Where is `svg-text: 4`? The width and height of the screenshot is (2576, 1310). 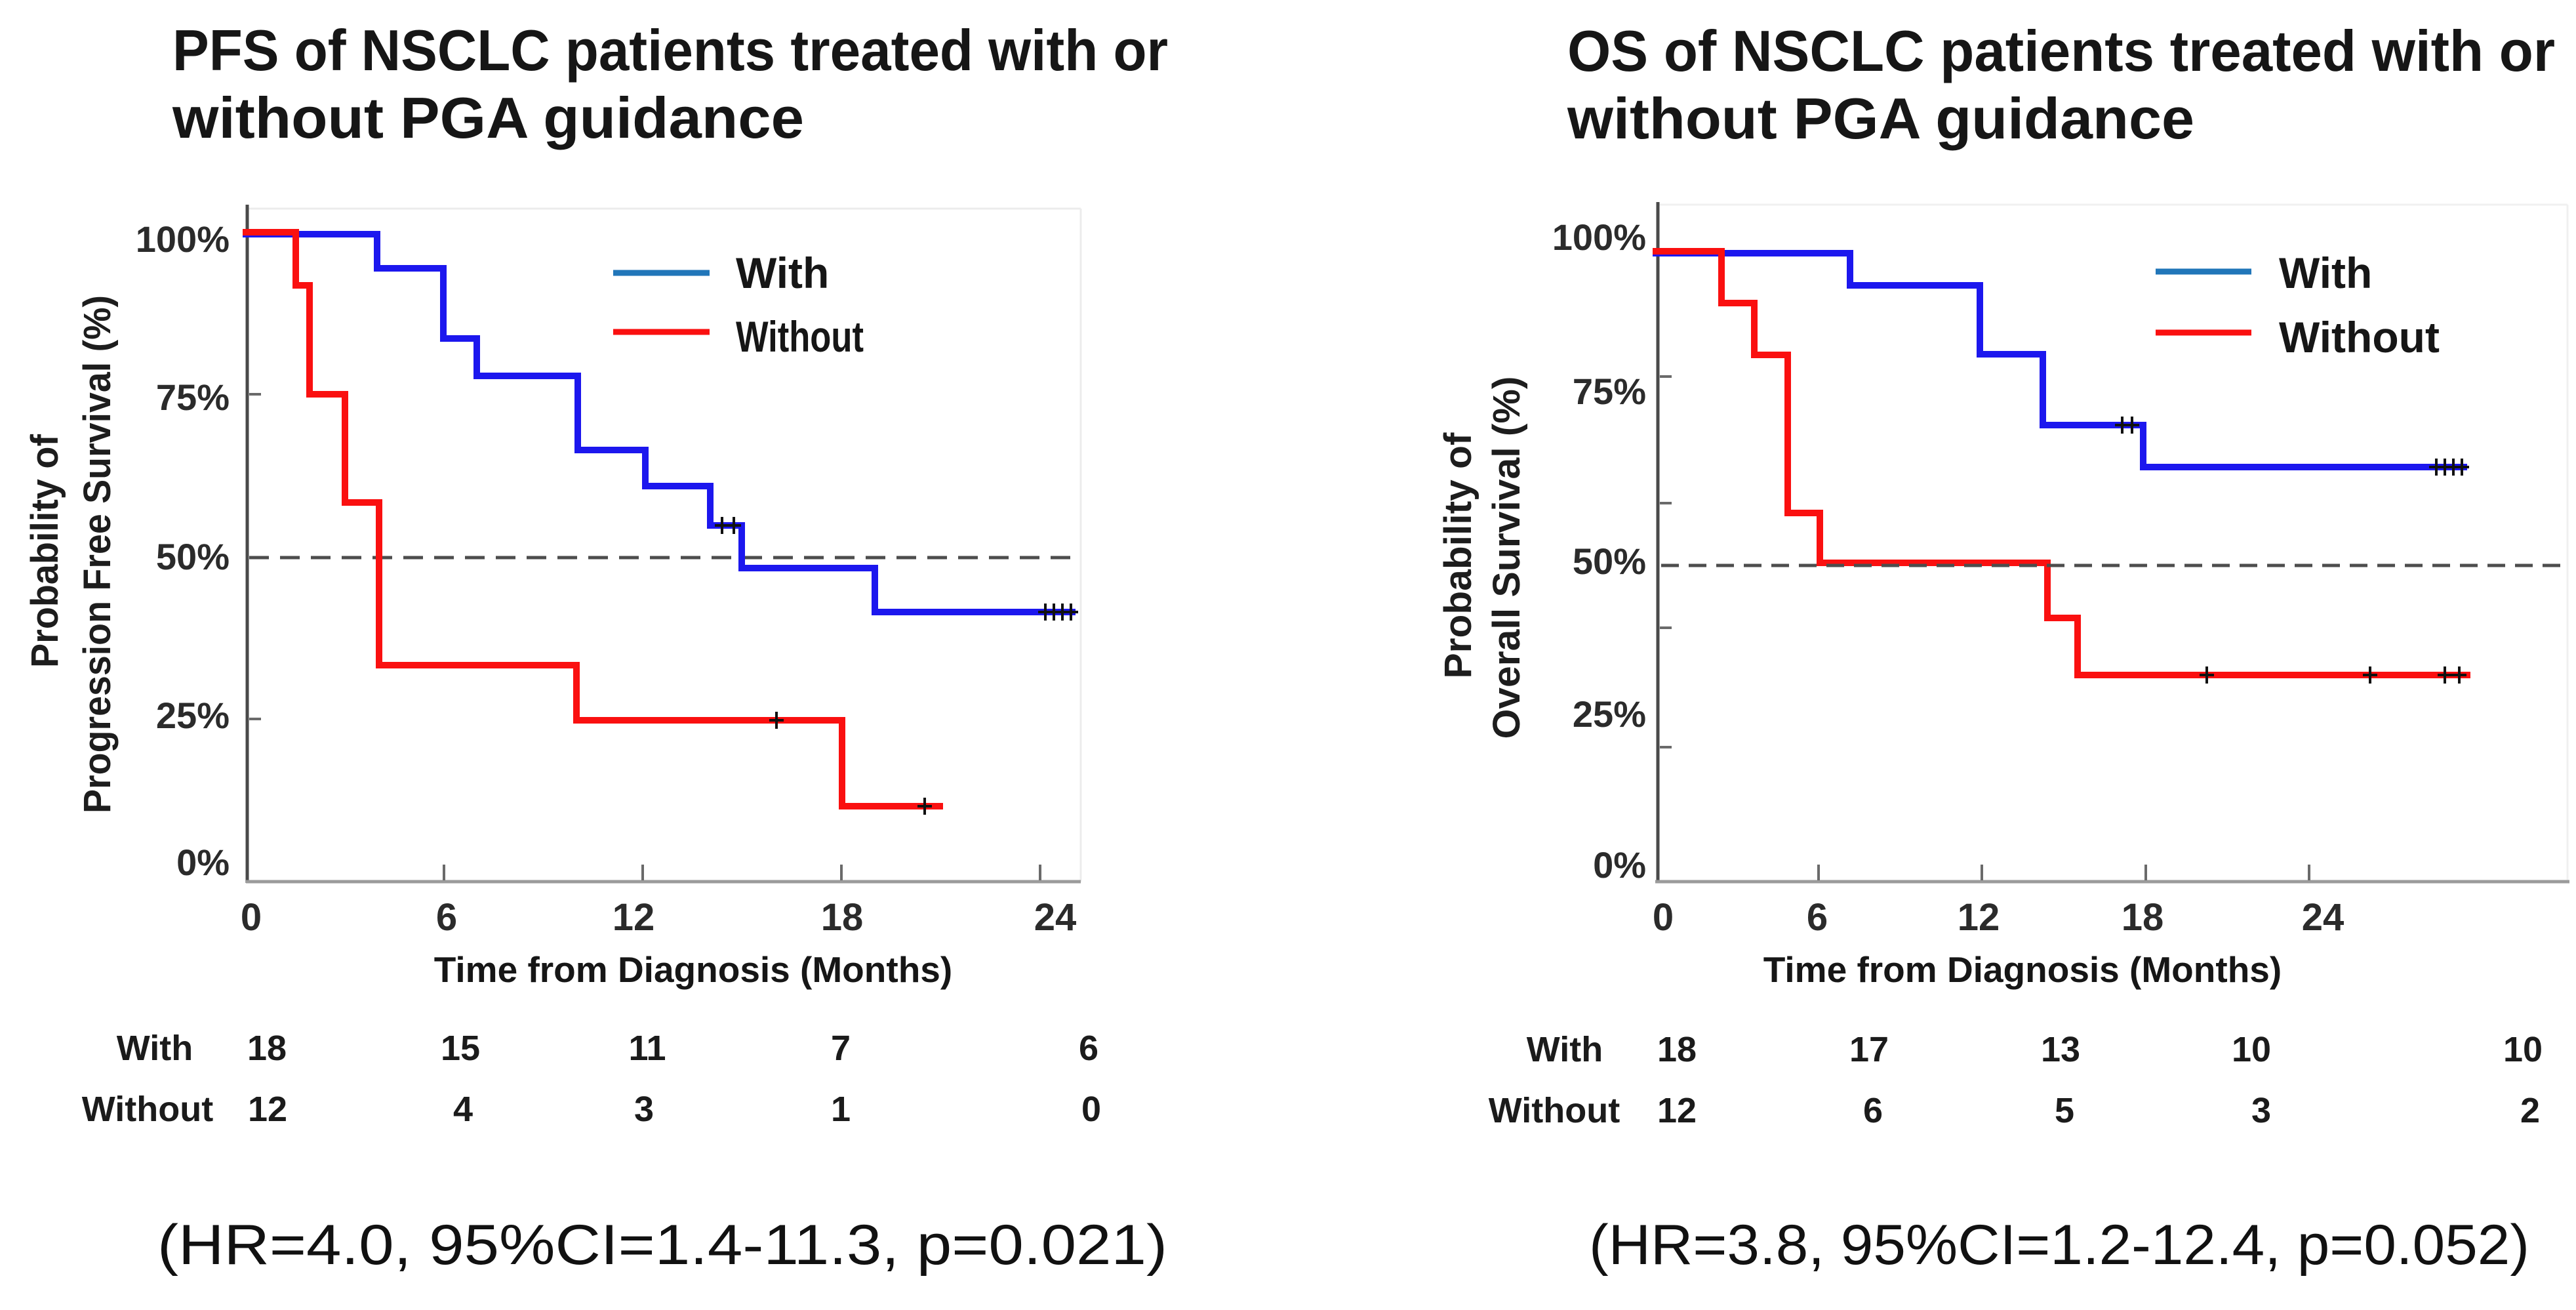
svg-text: 4 is located at coordinates (463, 1109).